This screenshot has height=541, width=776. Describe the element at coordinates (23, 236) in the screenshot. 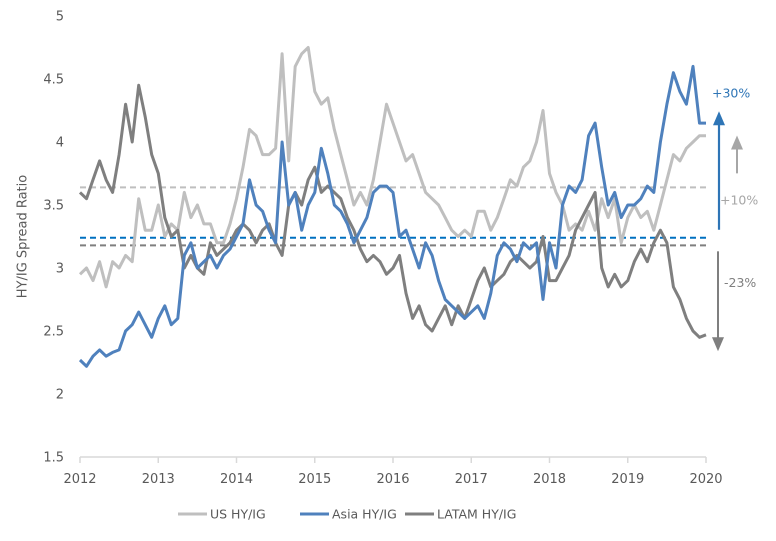

I see `y-axis-title: HY/IG Spread Ratio` at that location.